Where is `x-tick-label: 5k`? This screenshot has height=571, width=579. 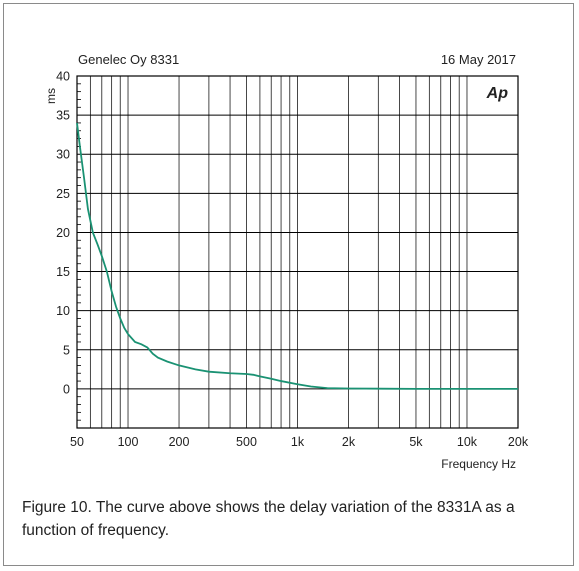 x-tick-label: 5k is located at coordinates (416, 442).